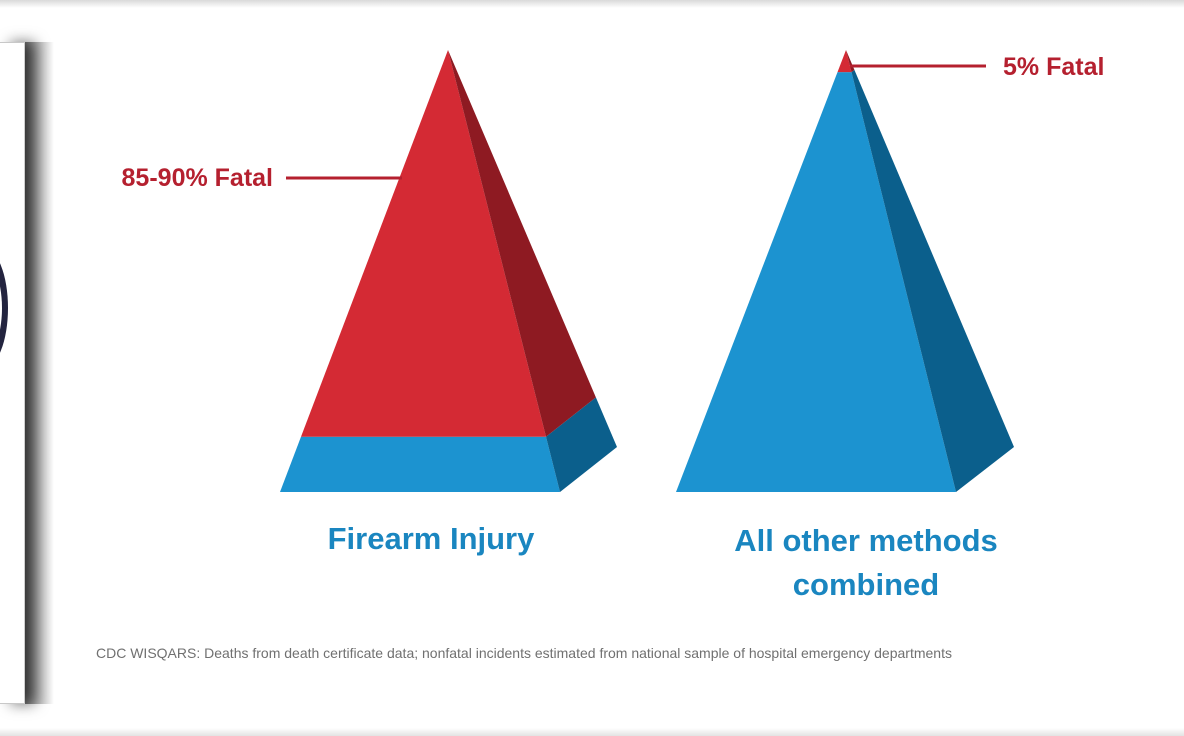 The image size is (1184, 736). I want to click on panel-shadow, so click(39, 373).